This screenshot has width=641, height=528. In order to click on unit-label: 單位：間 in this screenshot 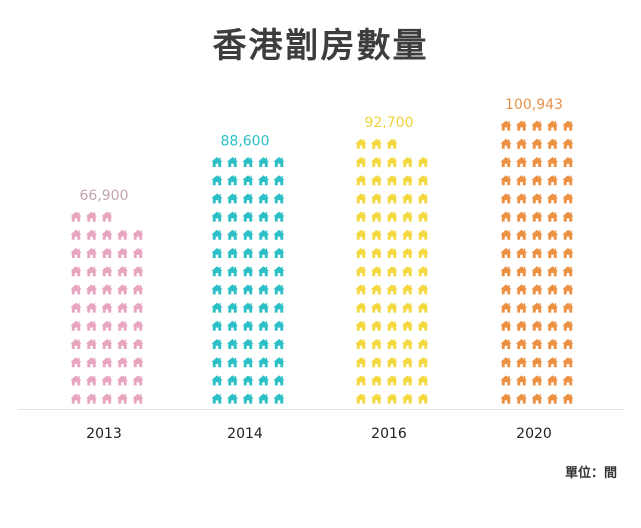, I will do `click(590, 473)`.